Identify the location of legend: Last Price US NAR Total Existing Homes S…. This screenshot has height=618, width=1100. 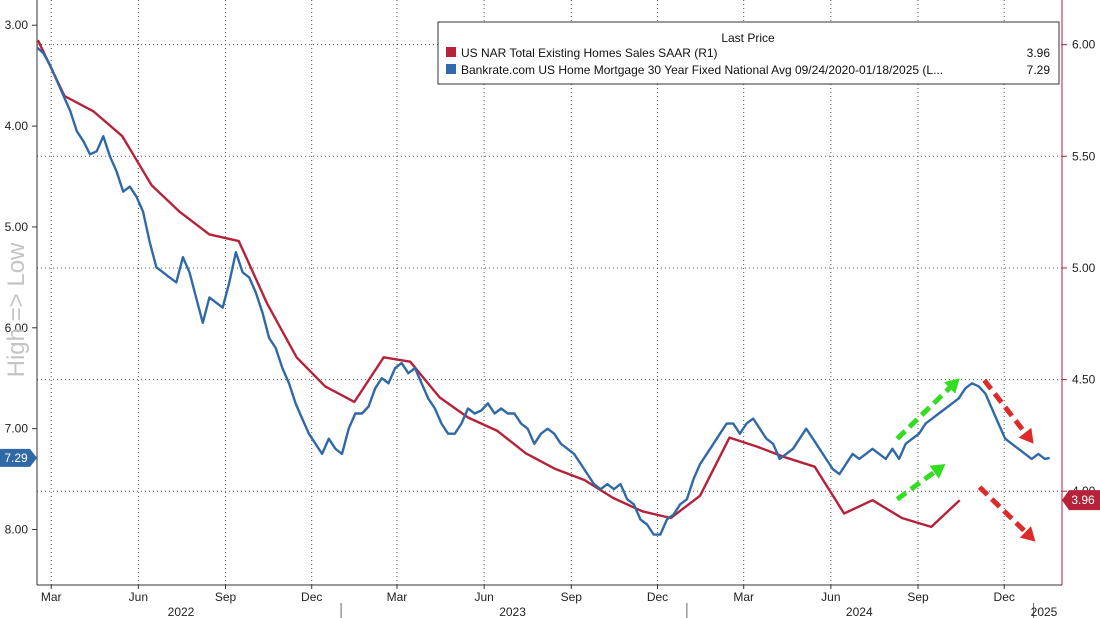
(748, 53).